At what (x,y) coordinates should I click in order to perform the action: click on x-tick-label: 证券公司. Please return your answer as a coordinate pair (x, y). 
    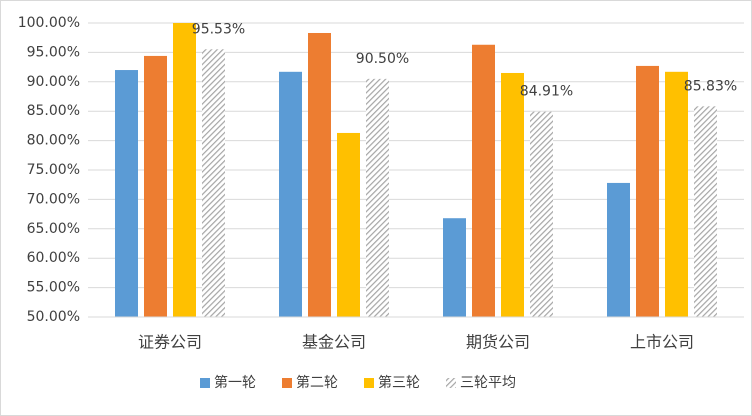
    Looking at the image, I should click on (170, 342).